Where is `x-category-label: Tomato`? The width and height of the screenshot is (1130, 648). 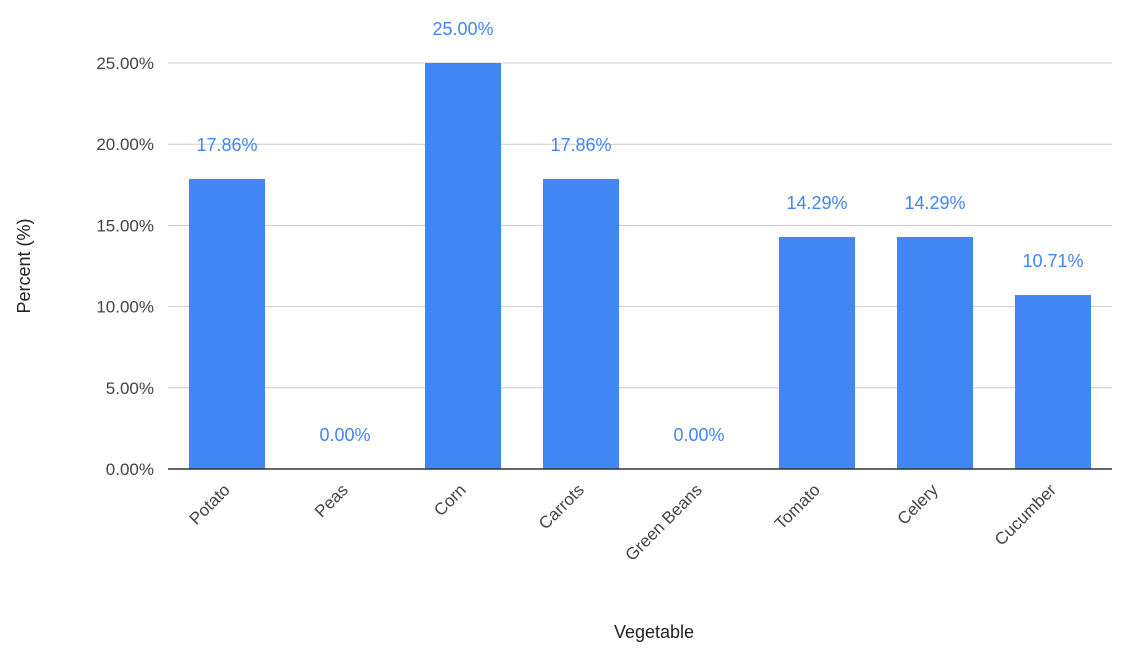
x-category-label: Tomato is located at coordinates (797, 506).